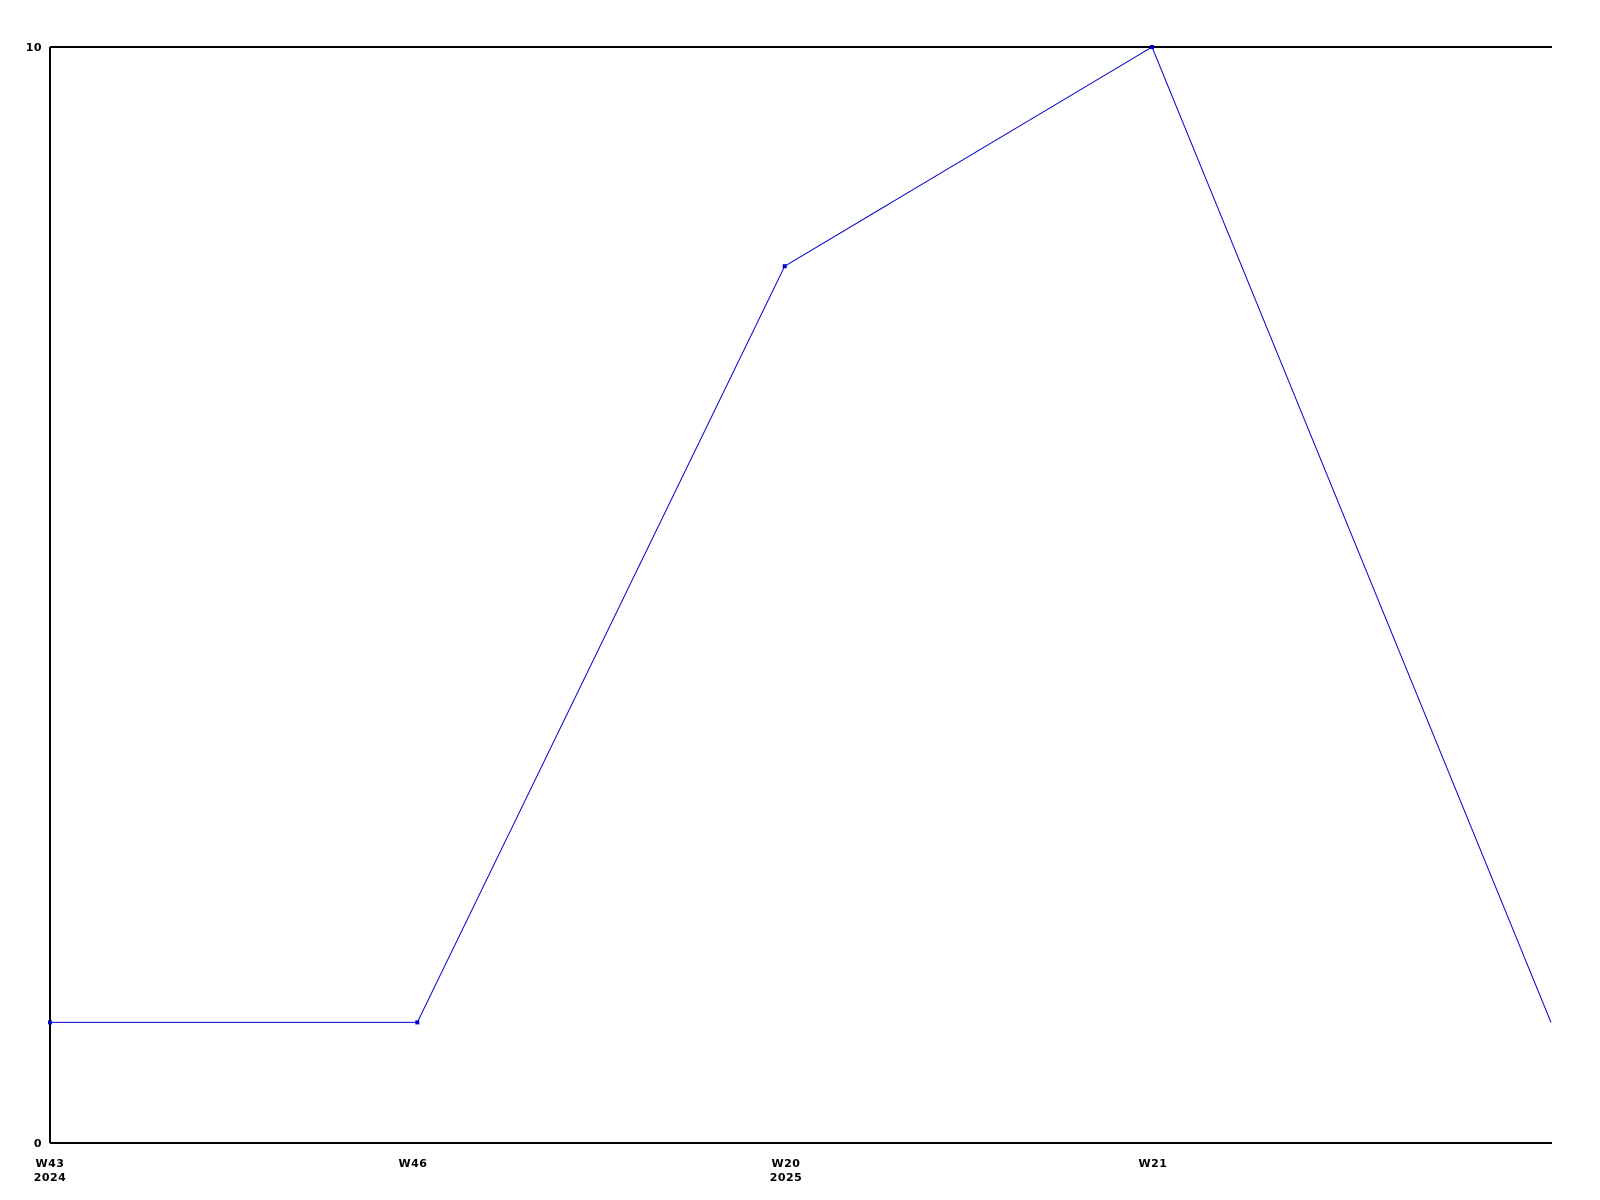 The height and width of the screenshot is (1200, 1600). What do you see at coordinates (37, 1143) in the screenshot?
I see `y-axis-tick-min: 0` at bounding box center [37, 1143].